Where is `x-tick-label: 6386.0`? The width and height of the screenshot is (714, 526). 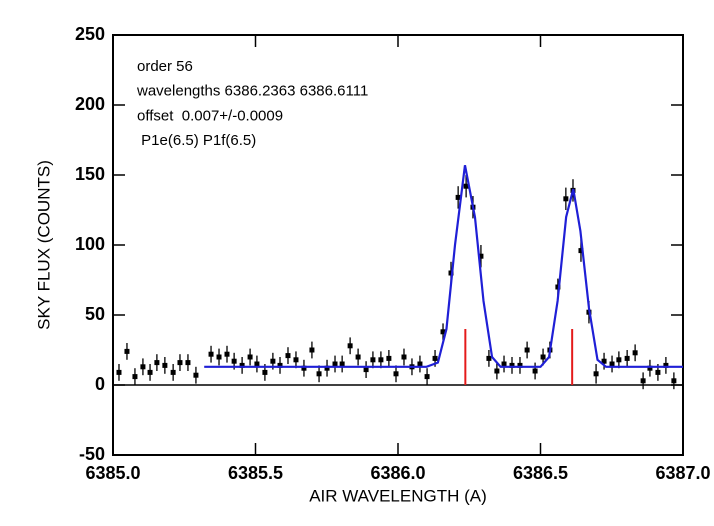 x-tick-label: 6386.0 is located at coordinates (397, 473).